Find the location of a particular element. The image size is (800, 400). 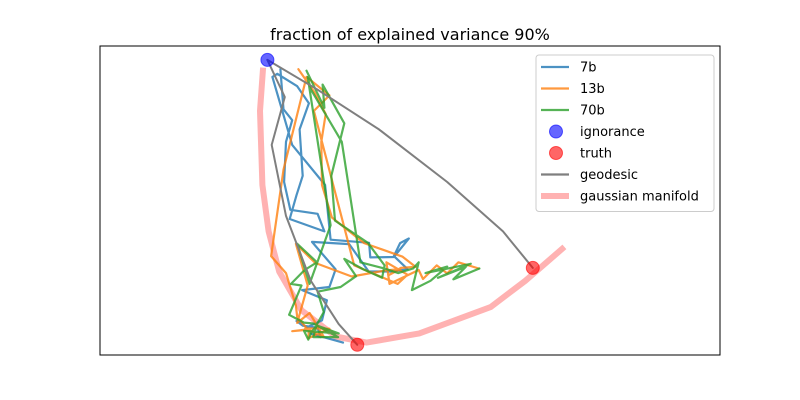

legend-box is located at coordinates (625, 133).